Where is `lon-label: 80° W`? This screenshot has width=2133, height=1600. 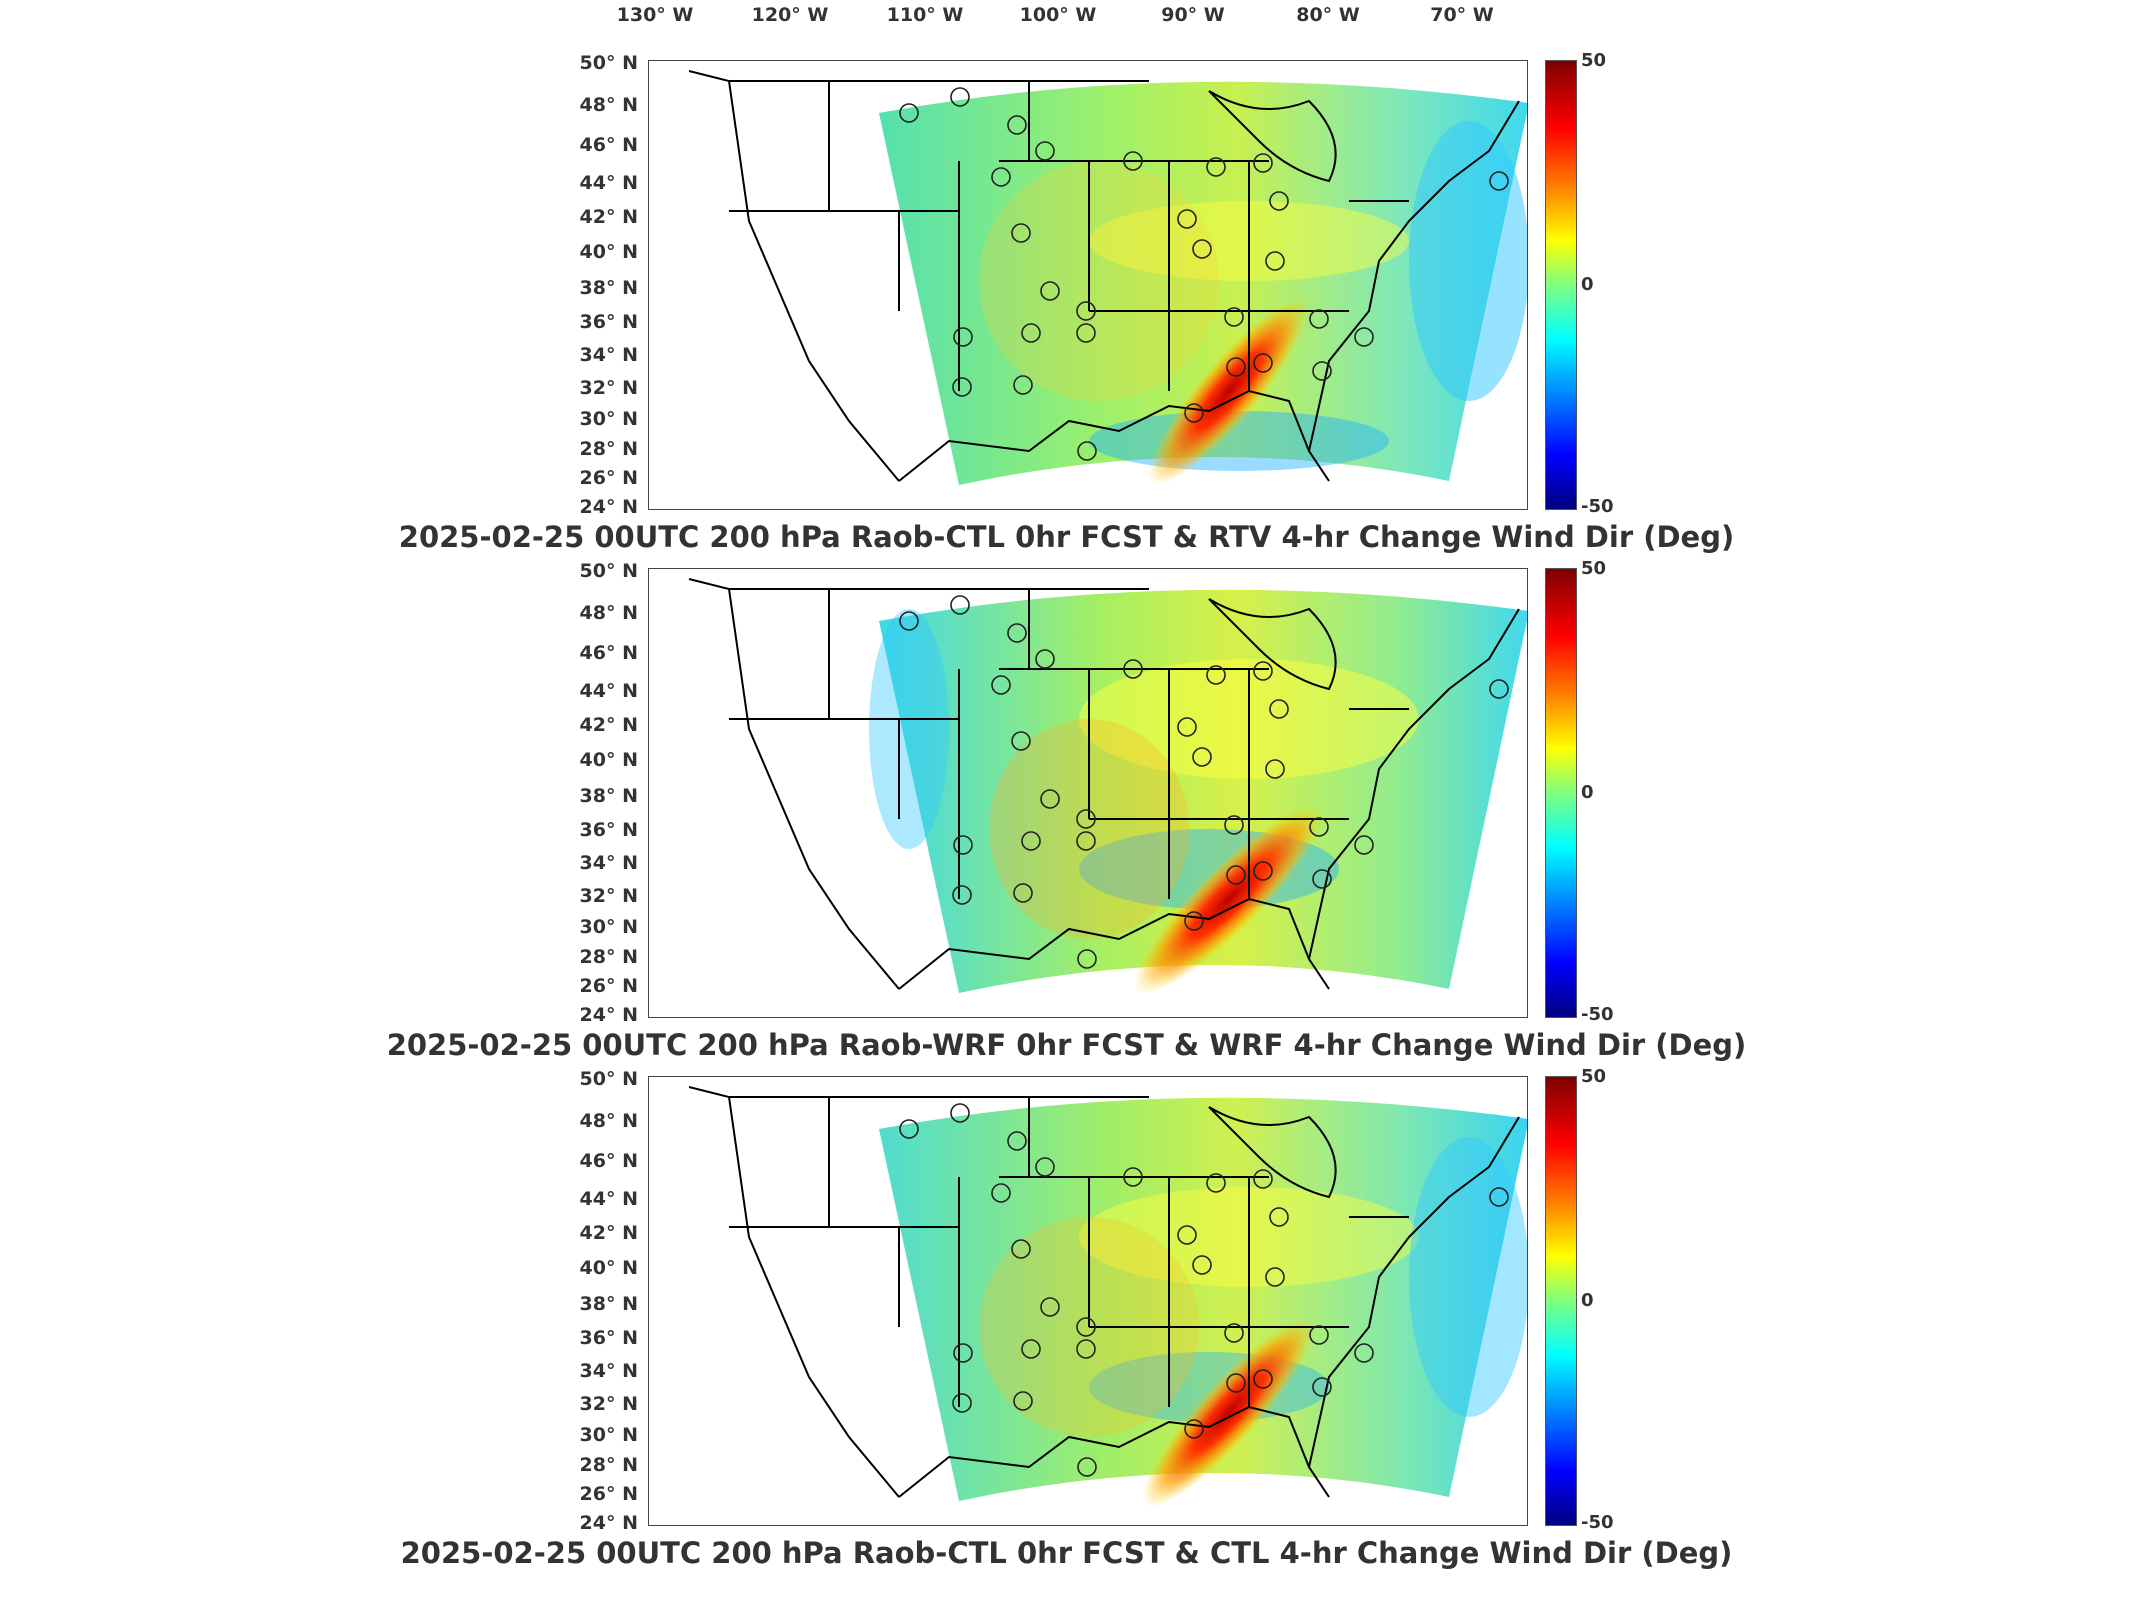
lon-label: 80° W is located at coordinates (1328, 15).